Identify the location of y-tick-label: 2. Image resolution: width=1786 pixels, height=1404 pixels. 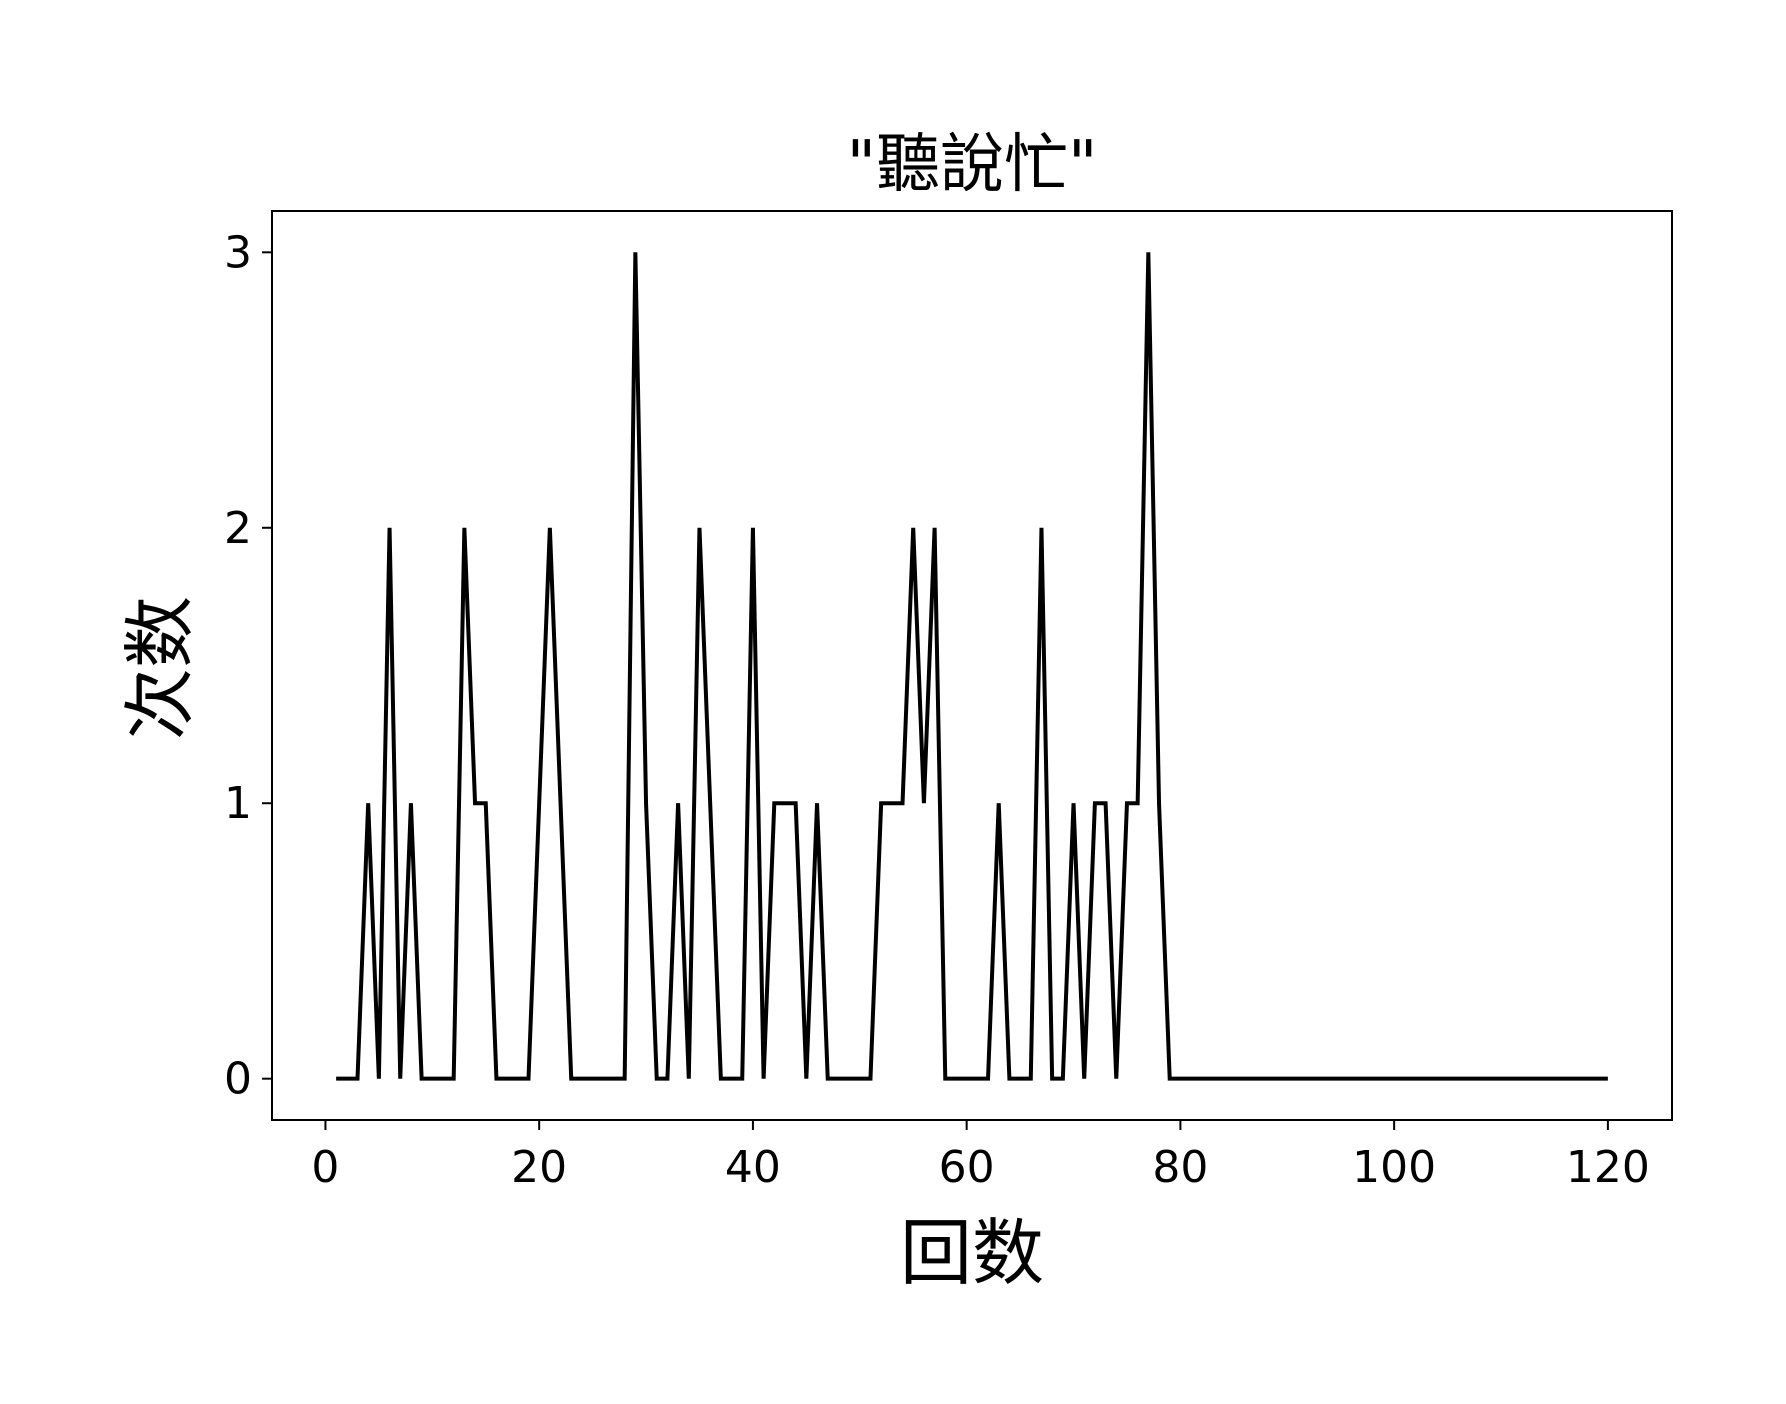
(238, 528).